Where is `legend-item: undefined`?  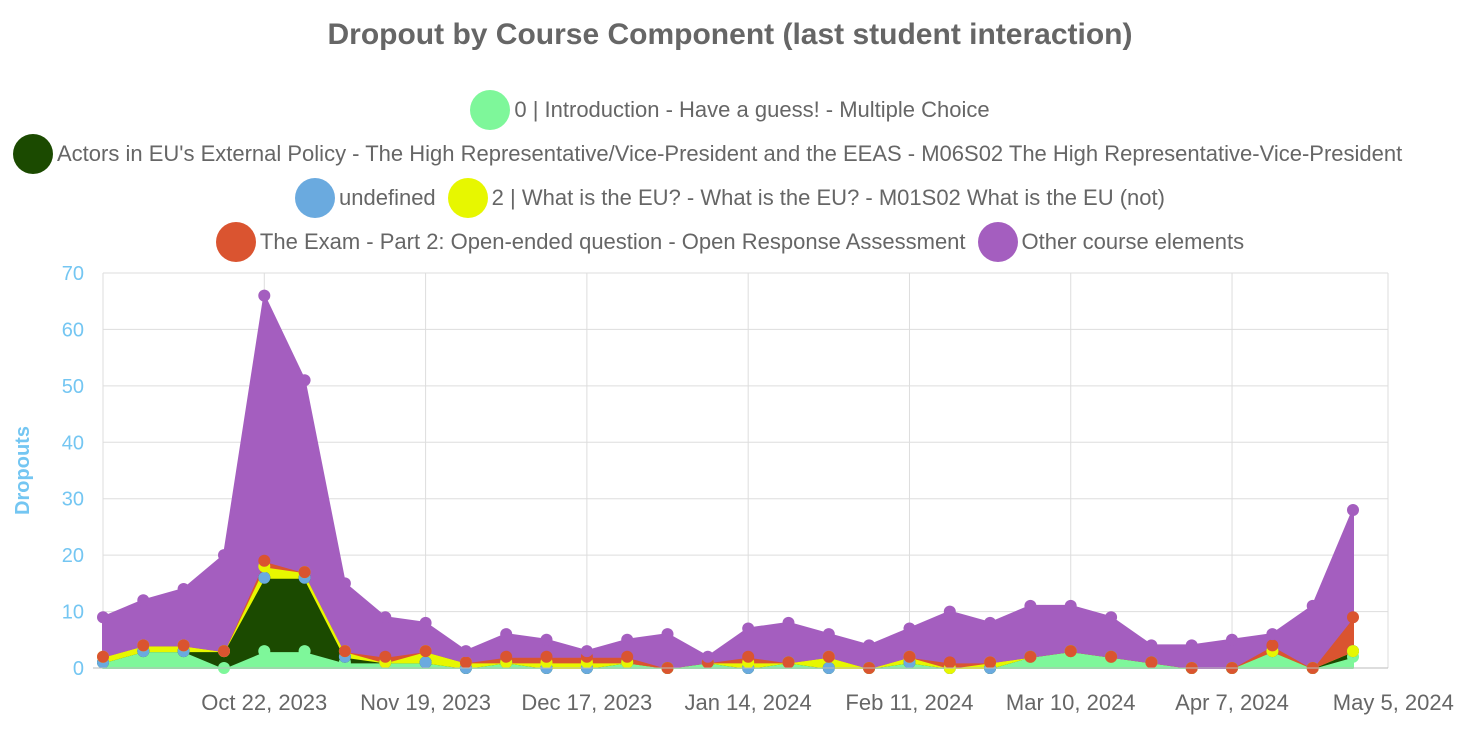 legend-item: undefined is located at coordinates (365, 198).